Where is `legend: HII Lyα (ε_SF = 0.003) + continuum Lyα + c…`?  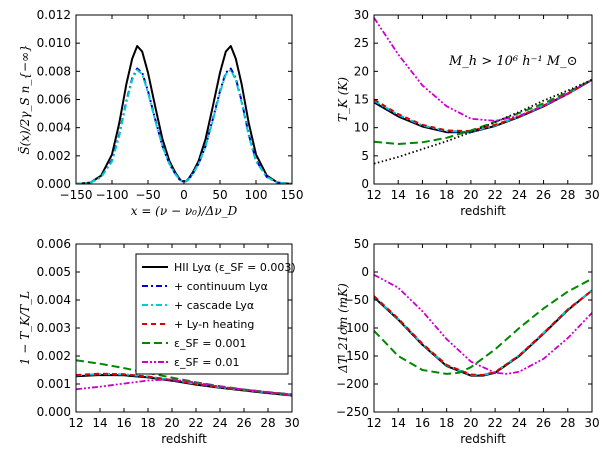
legend: HII Lyα (ε_SF = 0.003) + continuum Lyα + c… is located at coordinates (215, 314).